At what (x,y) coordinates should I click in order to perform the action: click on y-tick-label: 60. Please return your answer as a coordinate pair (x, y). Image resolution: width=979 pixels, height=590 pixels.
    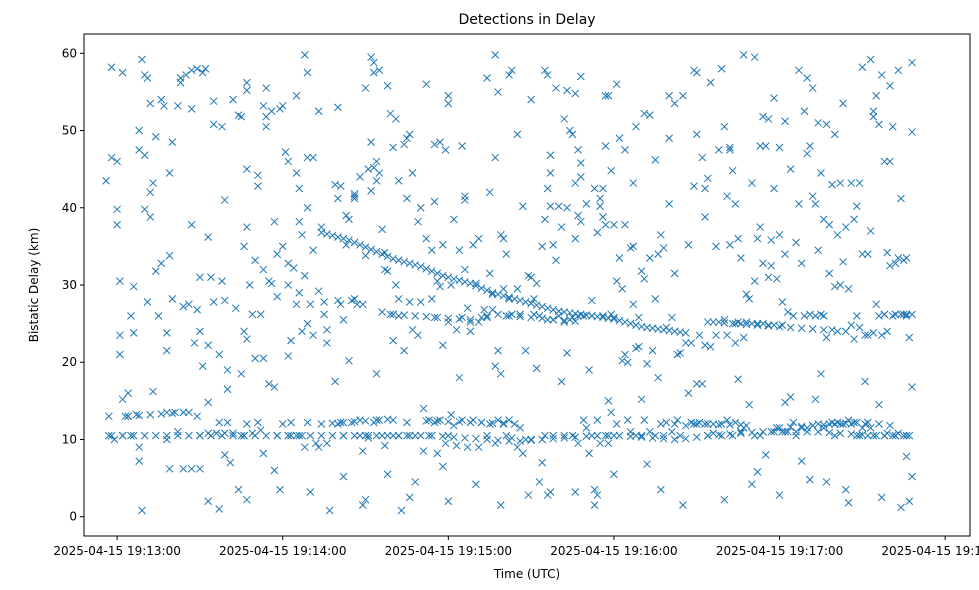
    Looking at the image, I should click on (69, 53).